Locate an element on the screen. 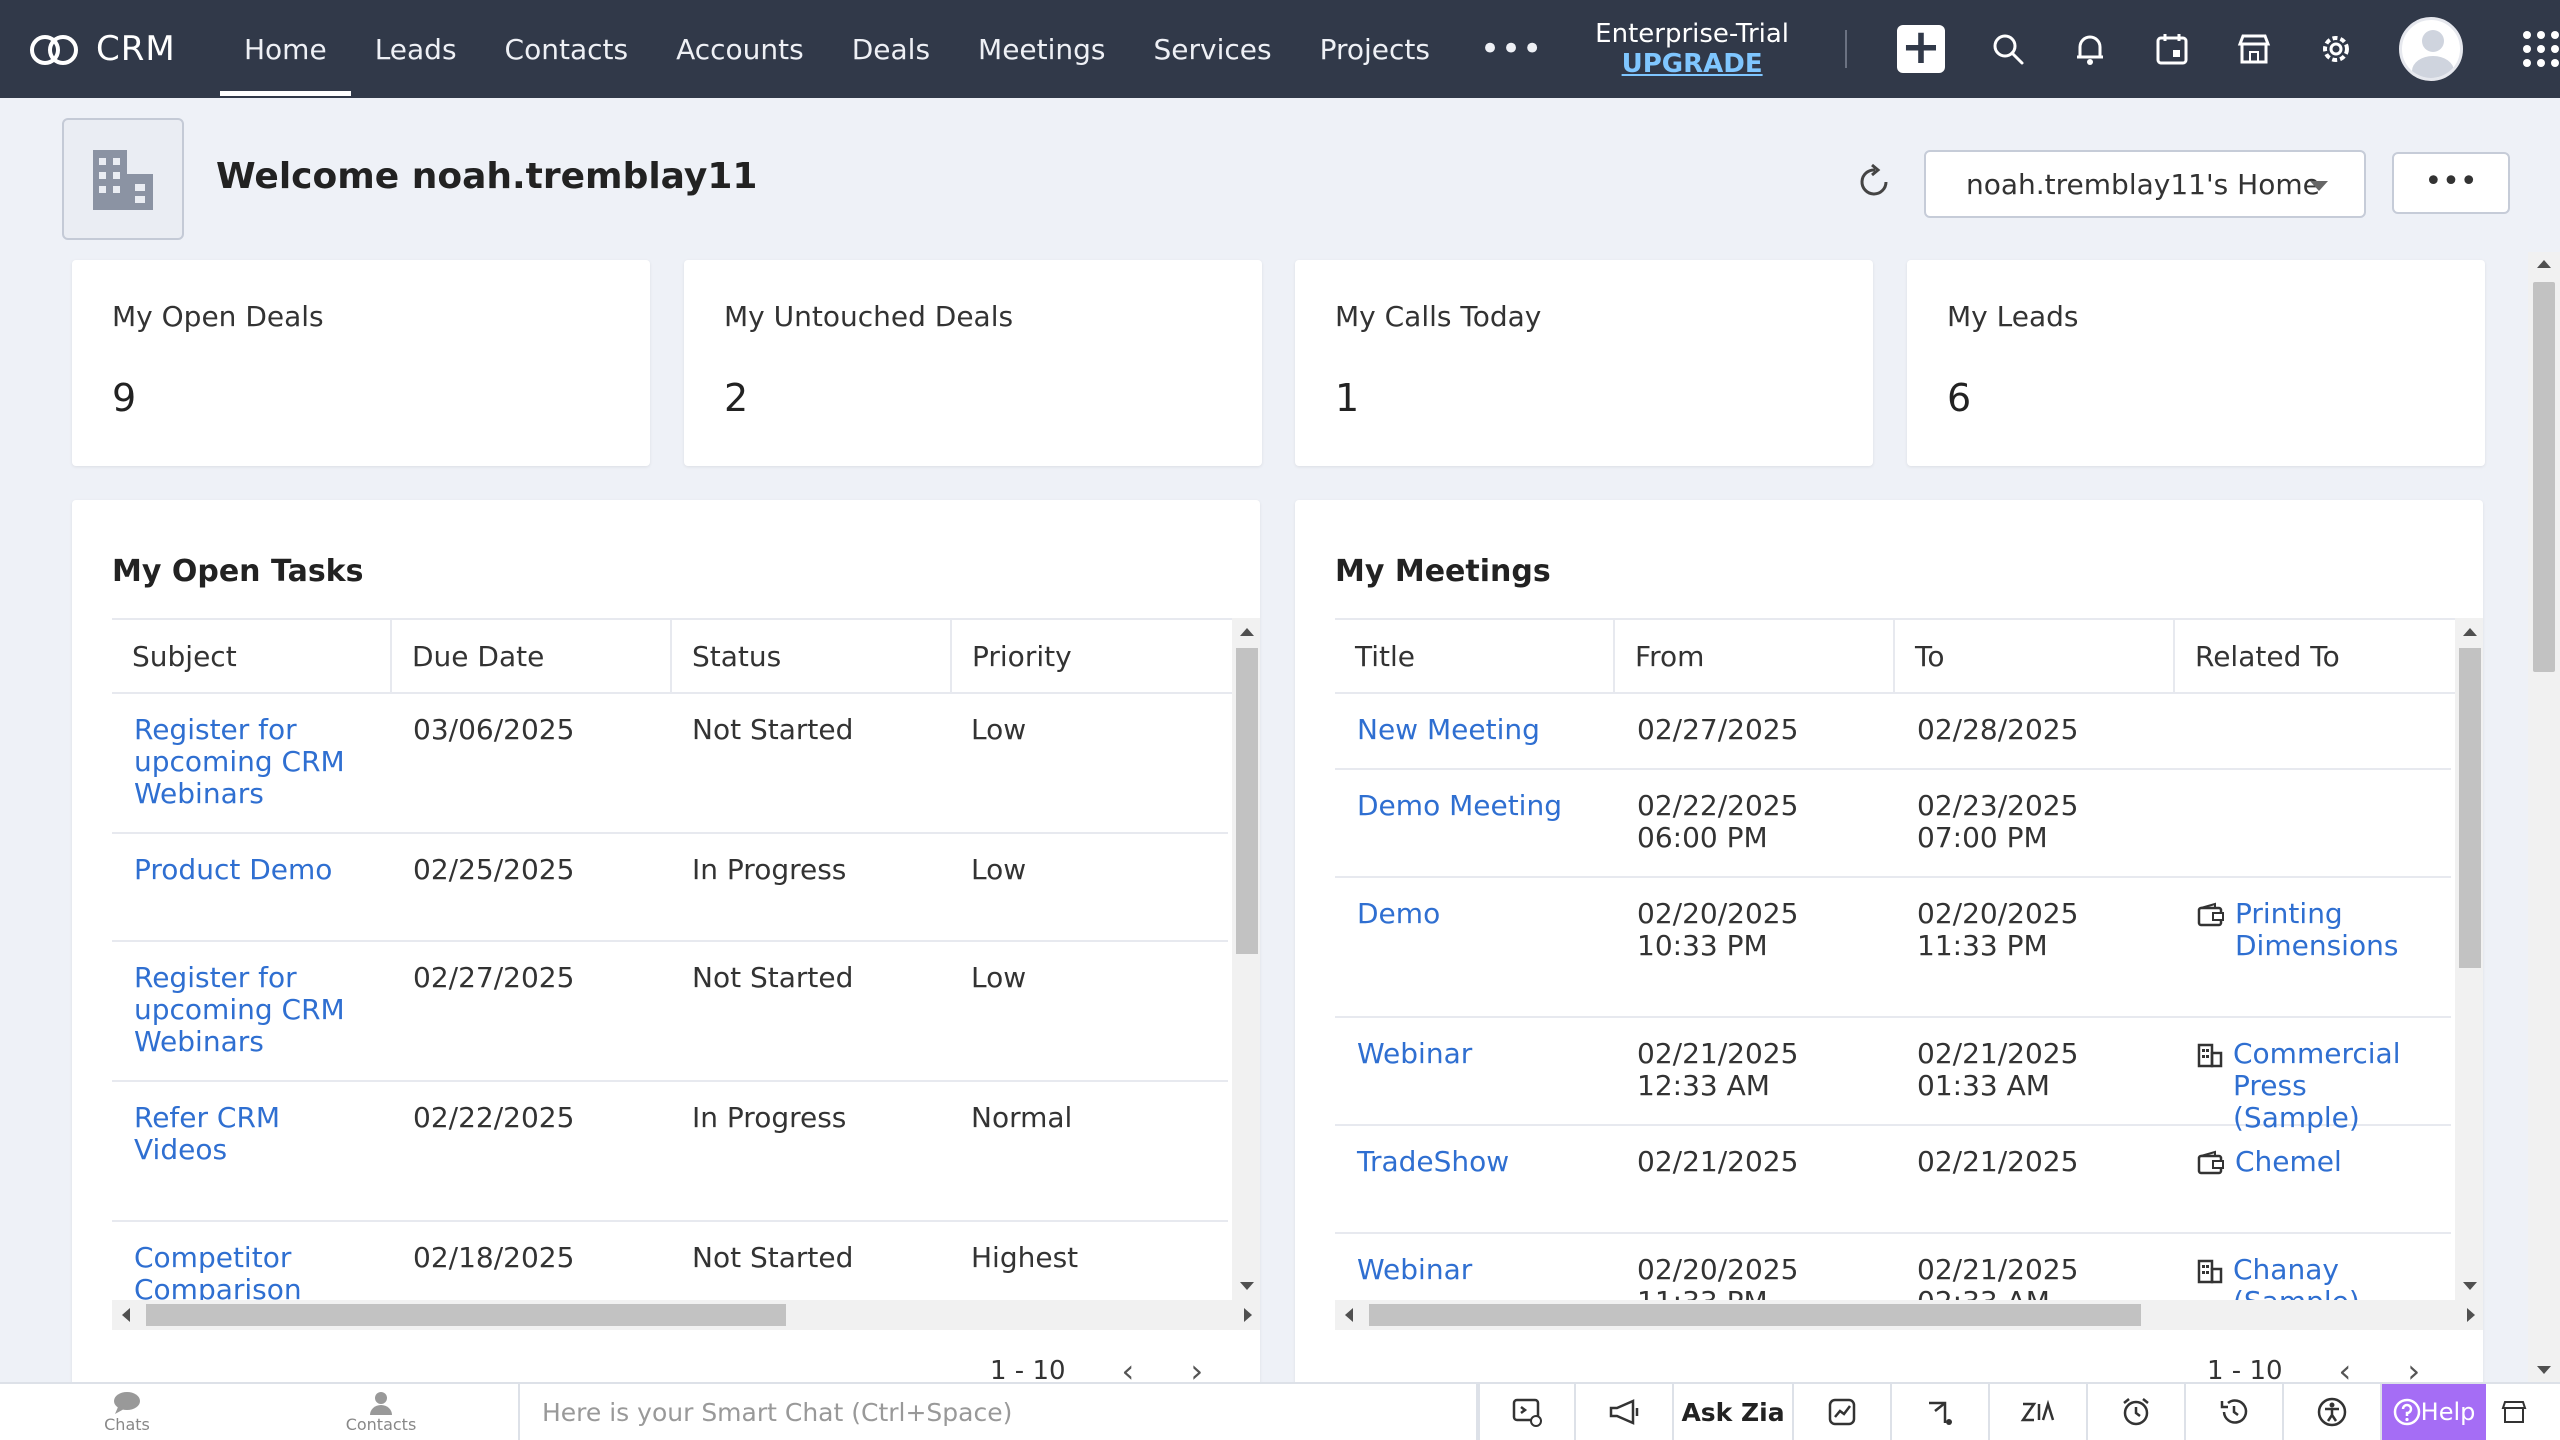 The width and height of the screenshot is (2560, 1440). column-header-due-date: Due Date is located at coordinates (532, 656).